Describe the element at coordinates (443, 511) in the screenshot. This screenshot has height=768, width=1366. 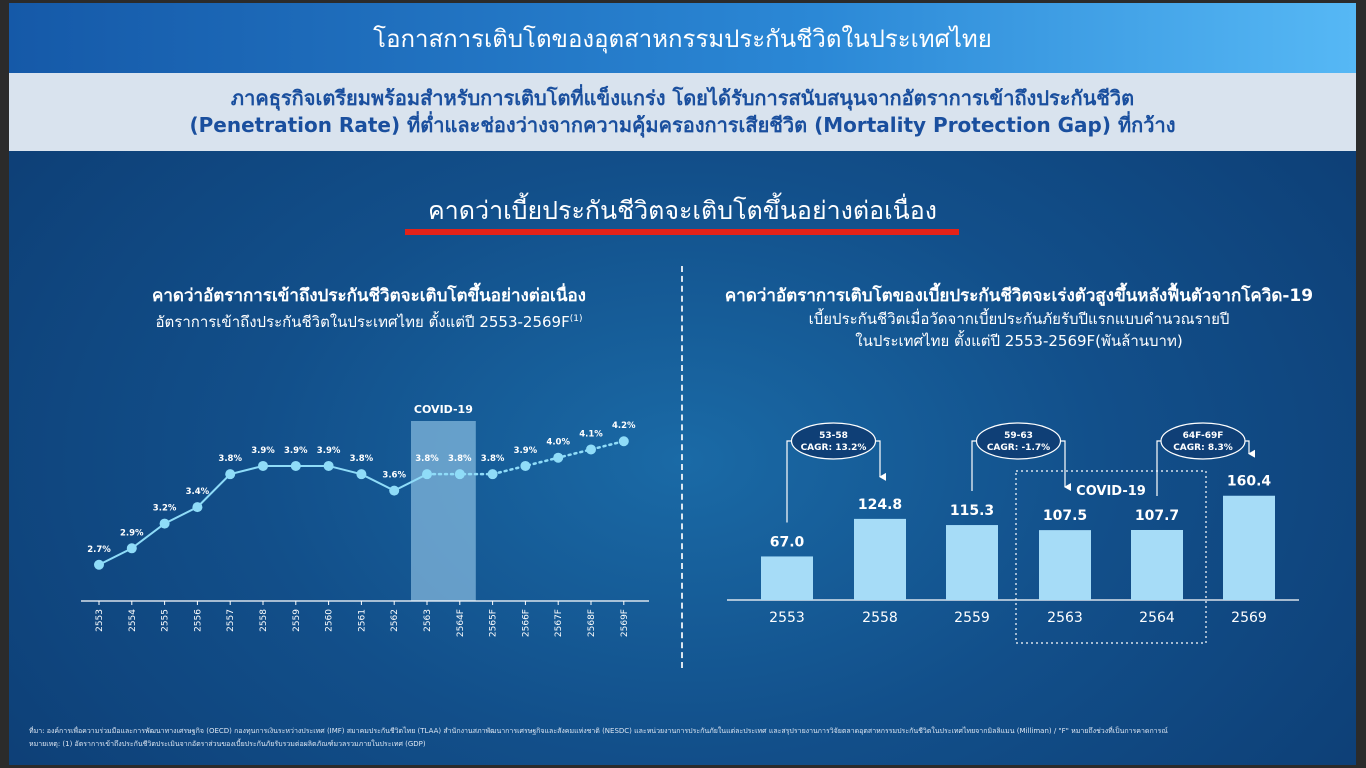
I see `covid-highlight-band` at that location.